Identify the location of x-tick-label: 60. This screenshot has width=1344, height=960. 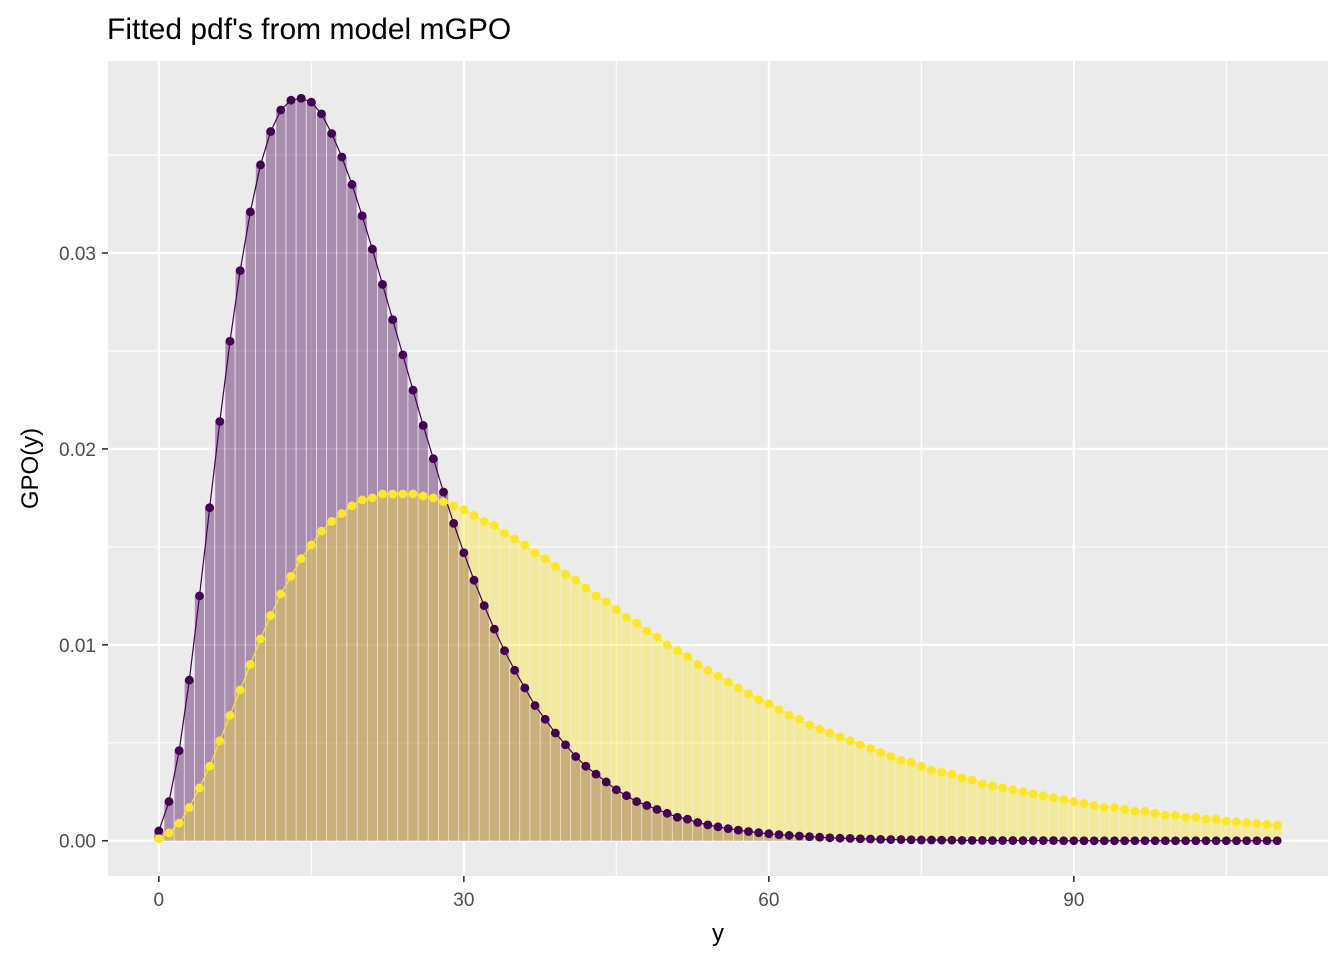
(768, 900).